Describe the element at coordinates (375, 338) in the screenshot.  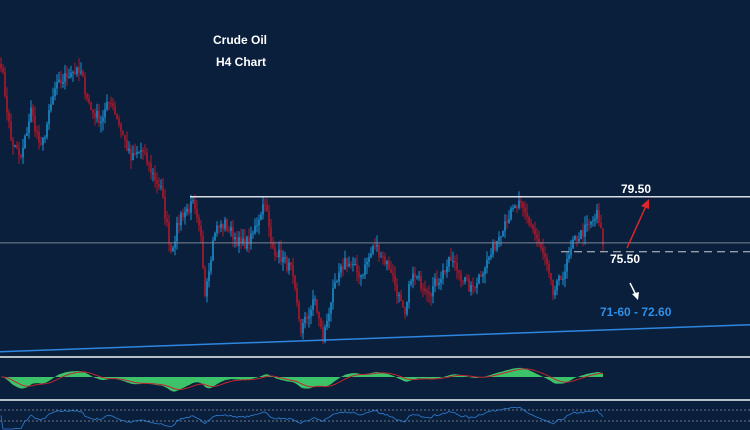
I see `trendline` at that location.